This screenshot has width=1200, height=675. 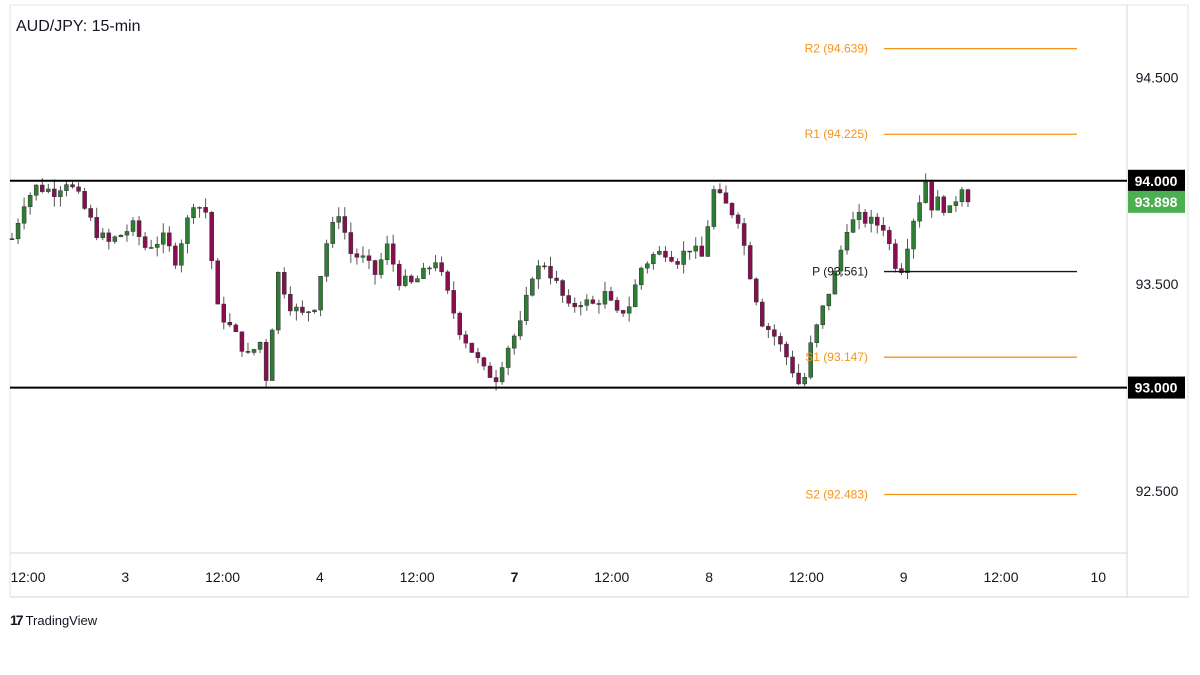 What do you see at coordinates (904, 577) in the screenshot?
I see `x-tick-label: 9` at bounding box center [904, 577].